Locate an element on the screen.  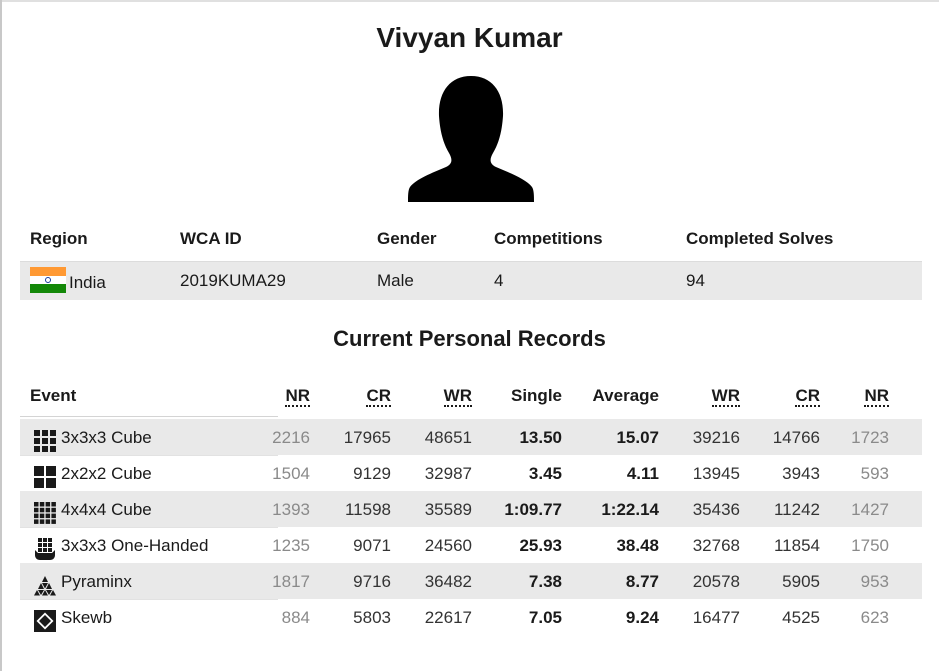
cr-single-rank: 9716 is located at coordinates (372, 581).